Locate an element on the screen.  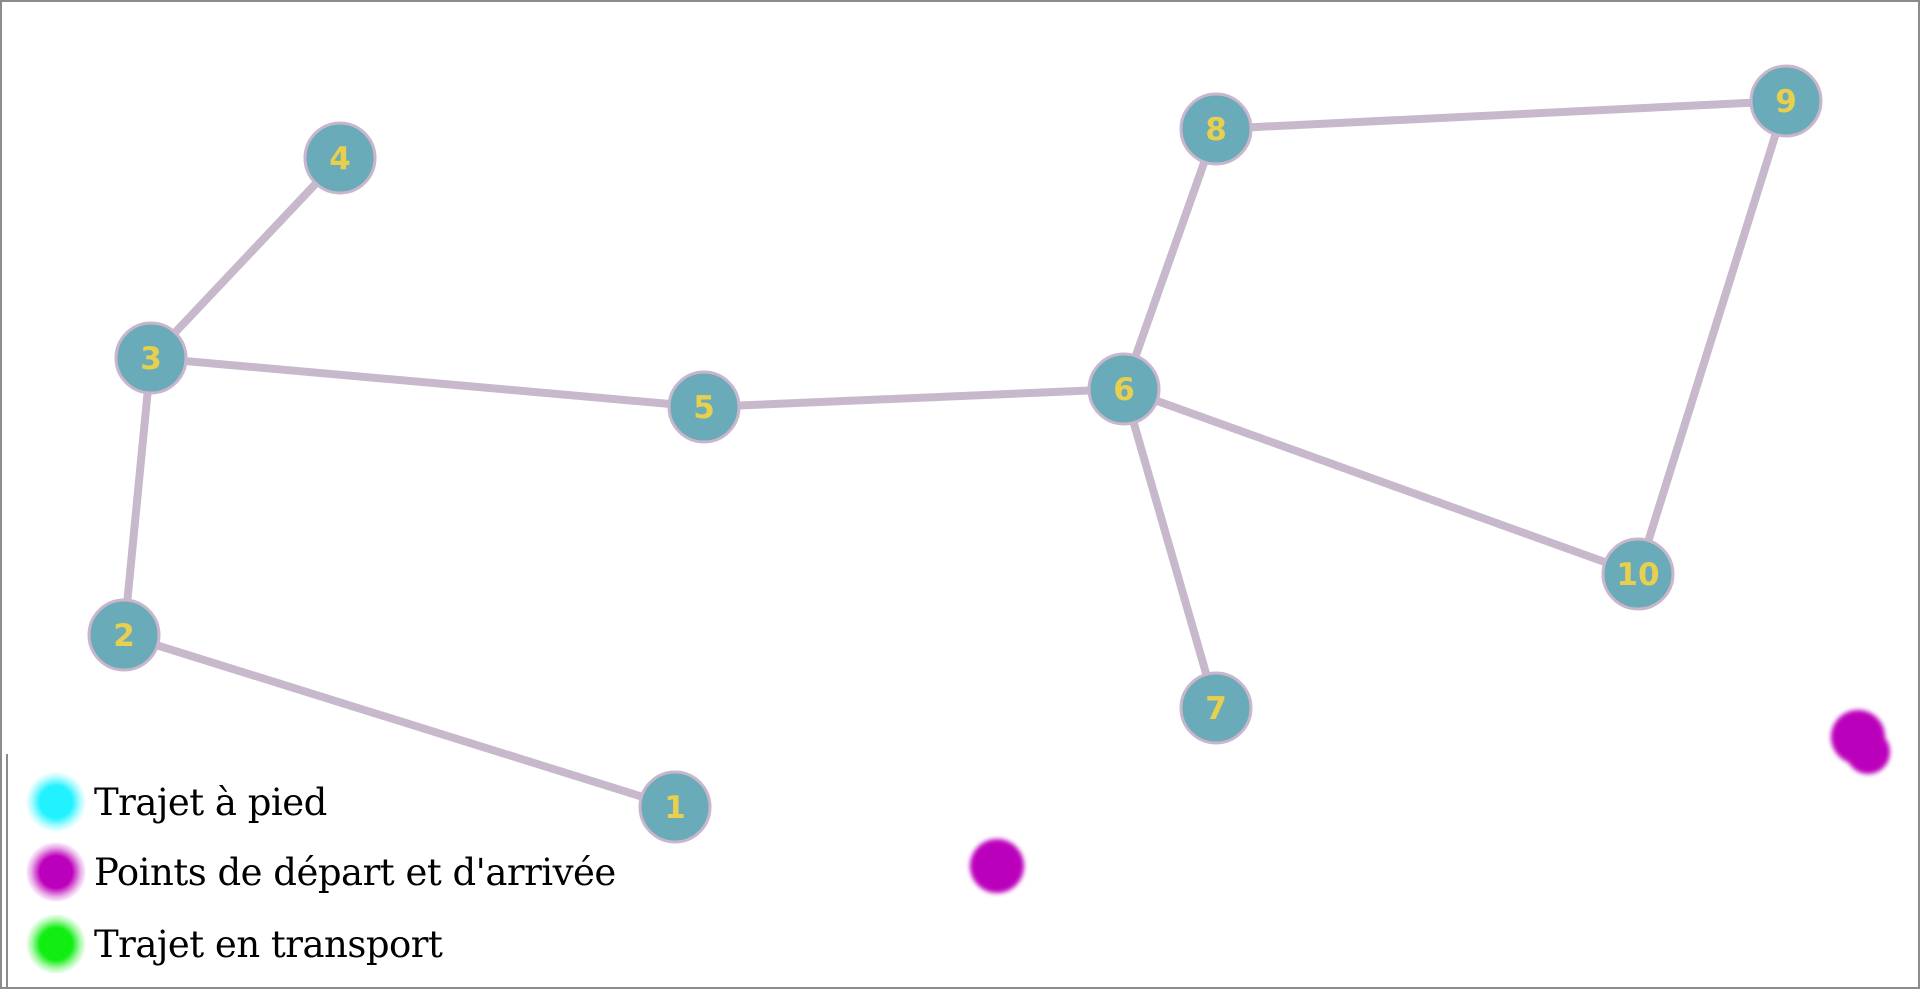
node-label: 8 is located at coordinates (1216, 130).